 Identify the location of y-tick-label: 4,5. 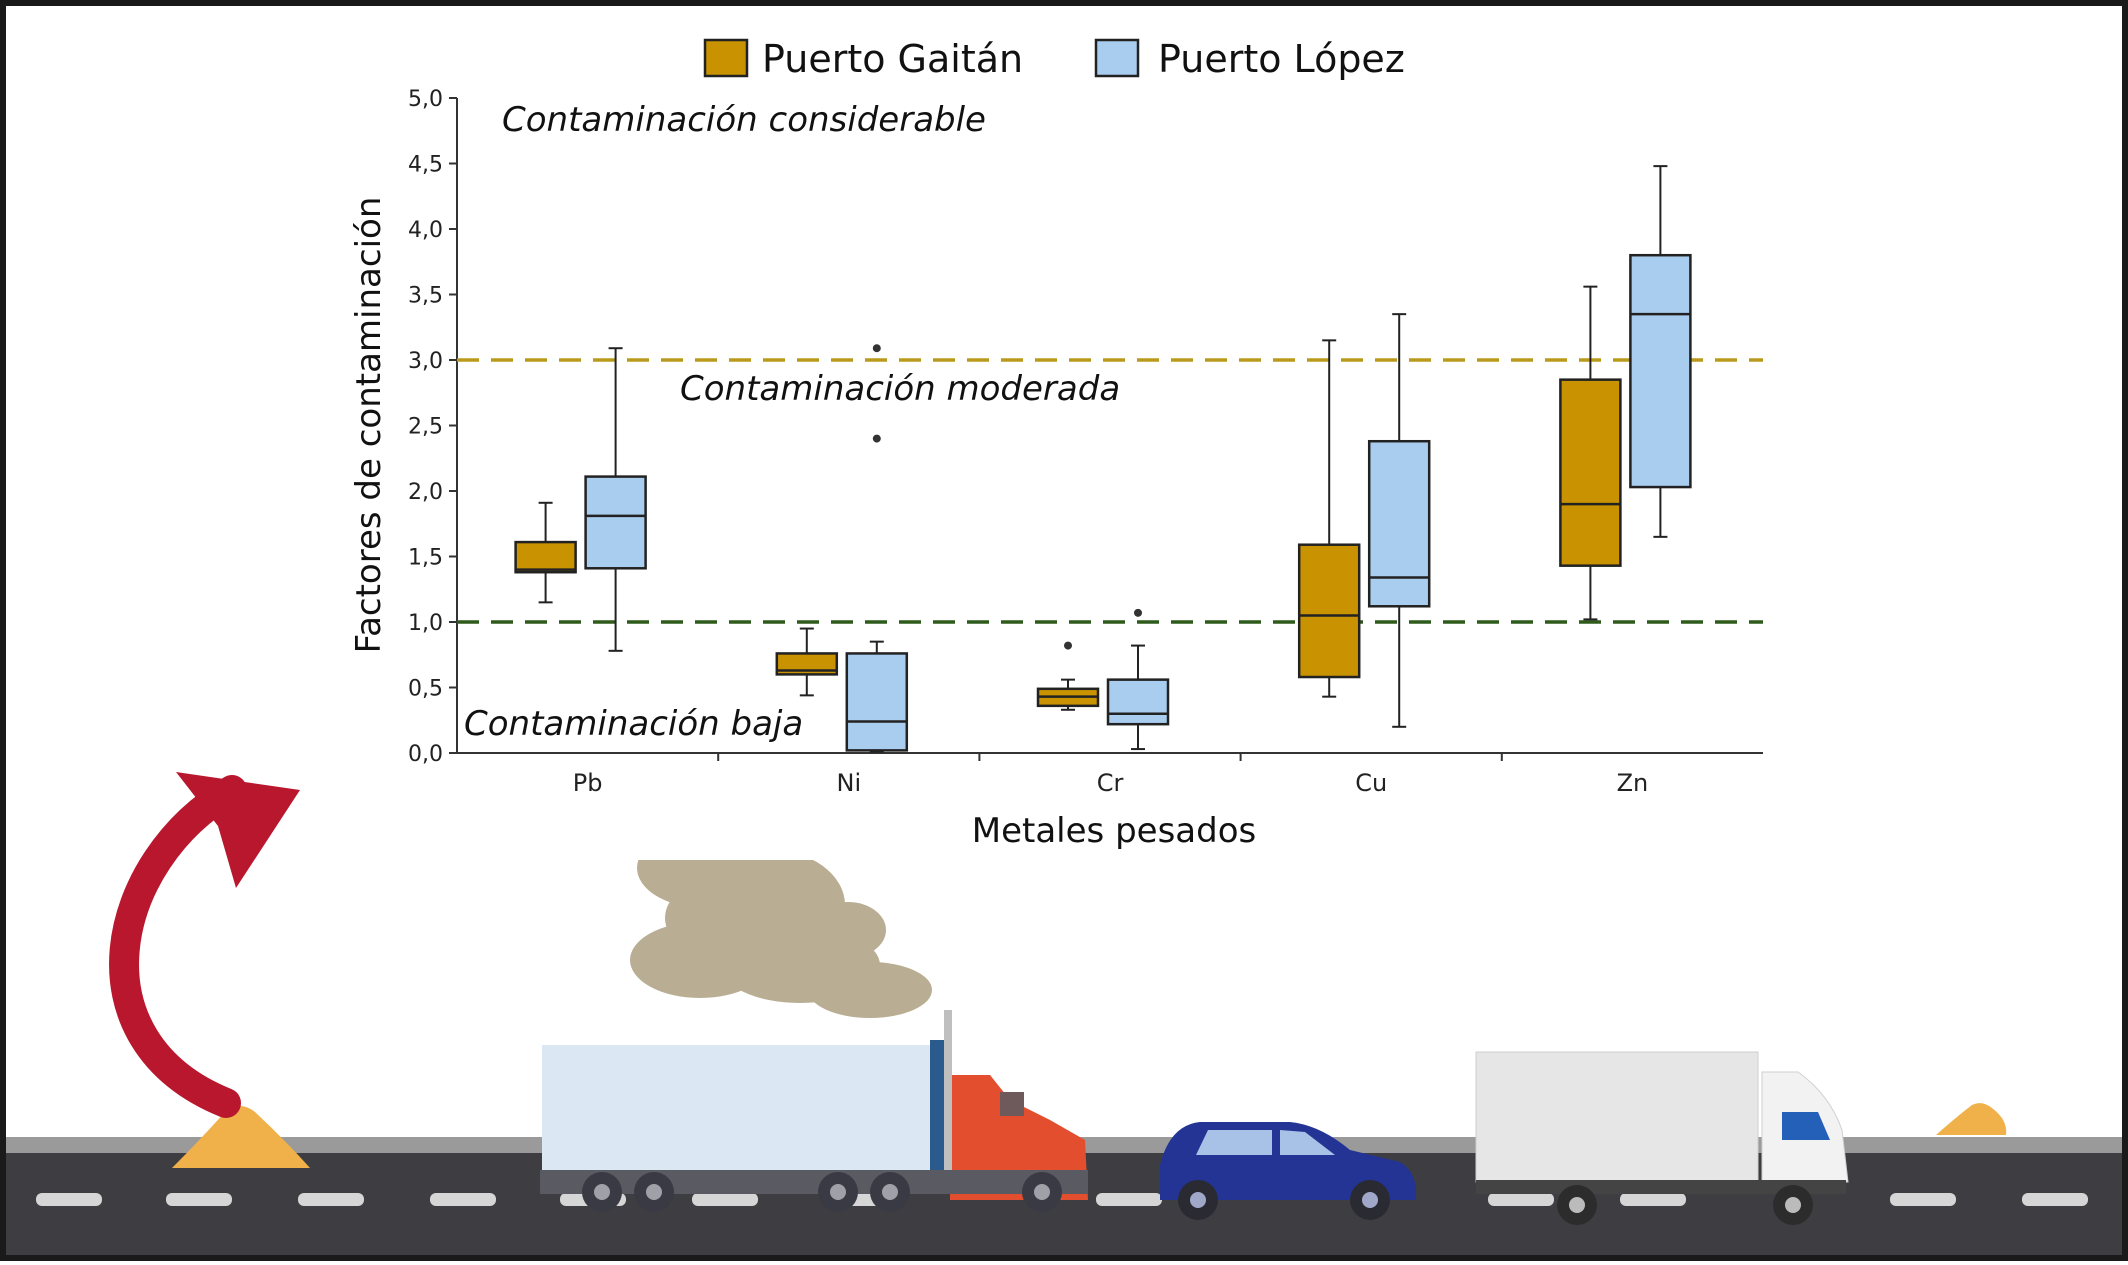
(425, 165).